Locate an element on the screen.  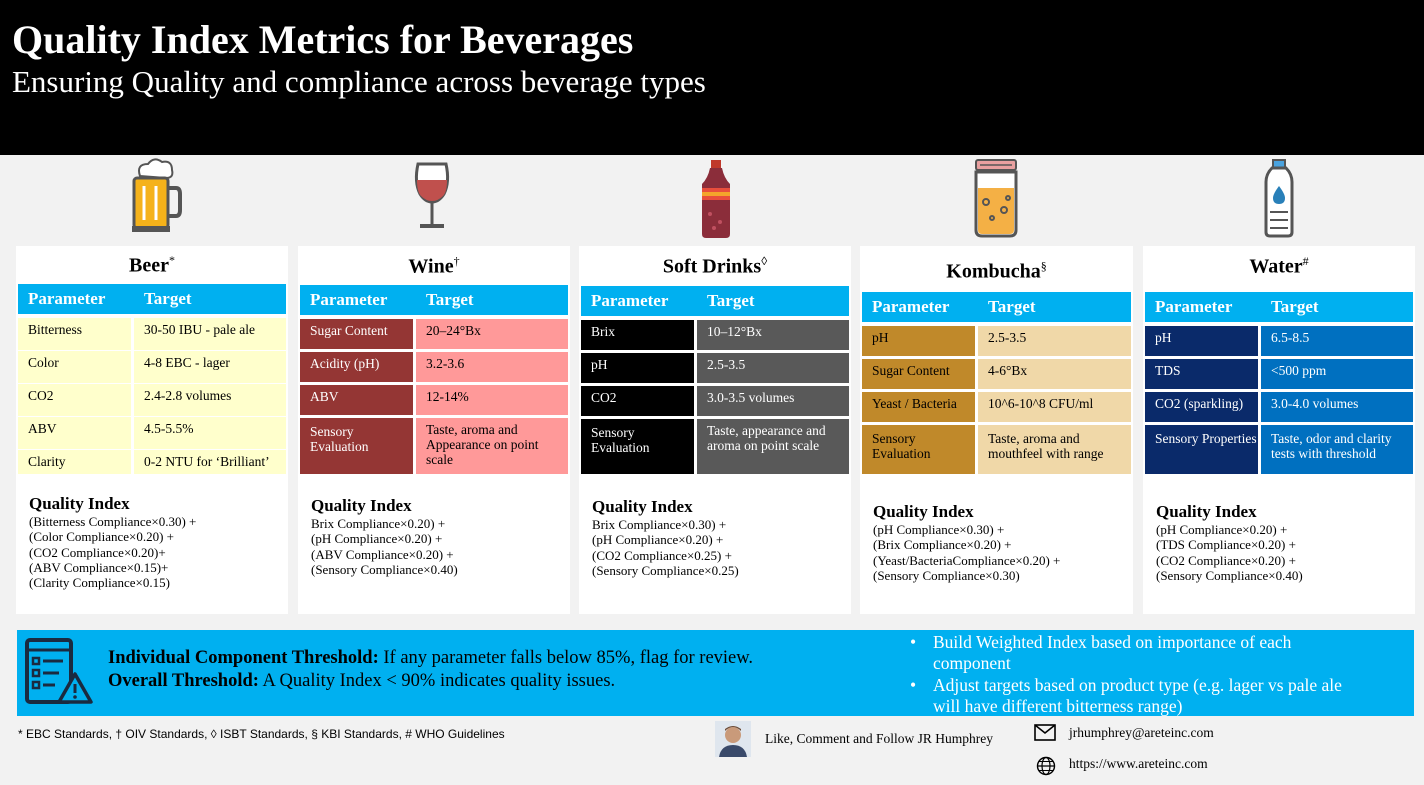
follow-text: Like, Comment and Follow JR Humphrey is located at coordinates (879, 738).